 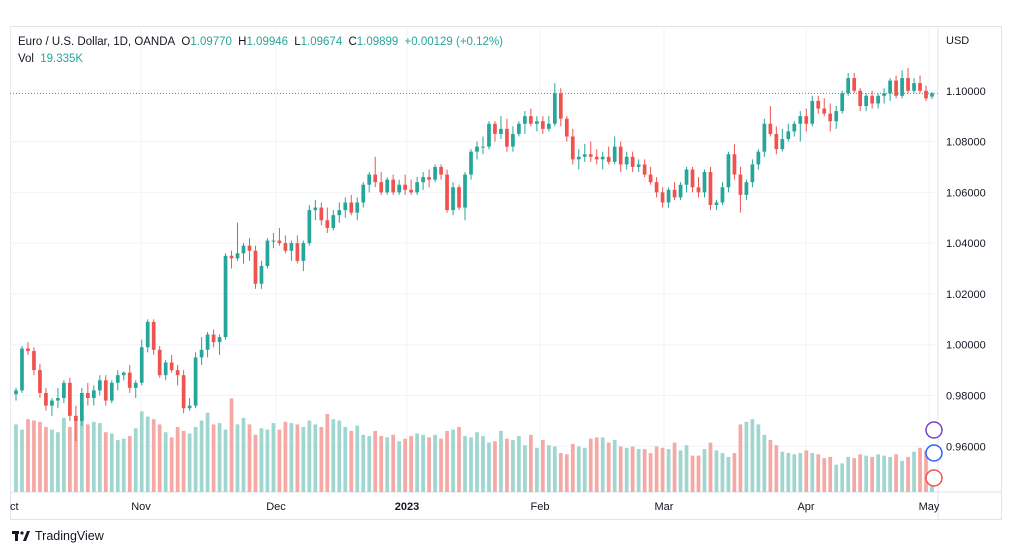 I want to click on event-marker-dividend-icon, so click(x=934, y=430).